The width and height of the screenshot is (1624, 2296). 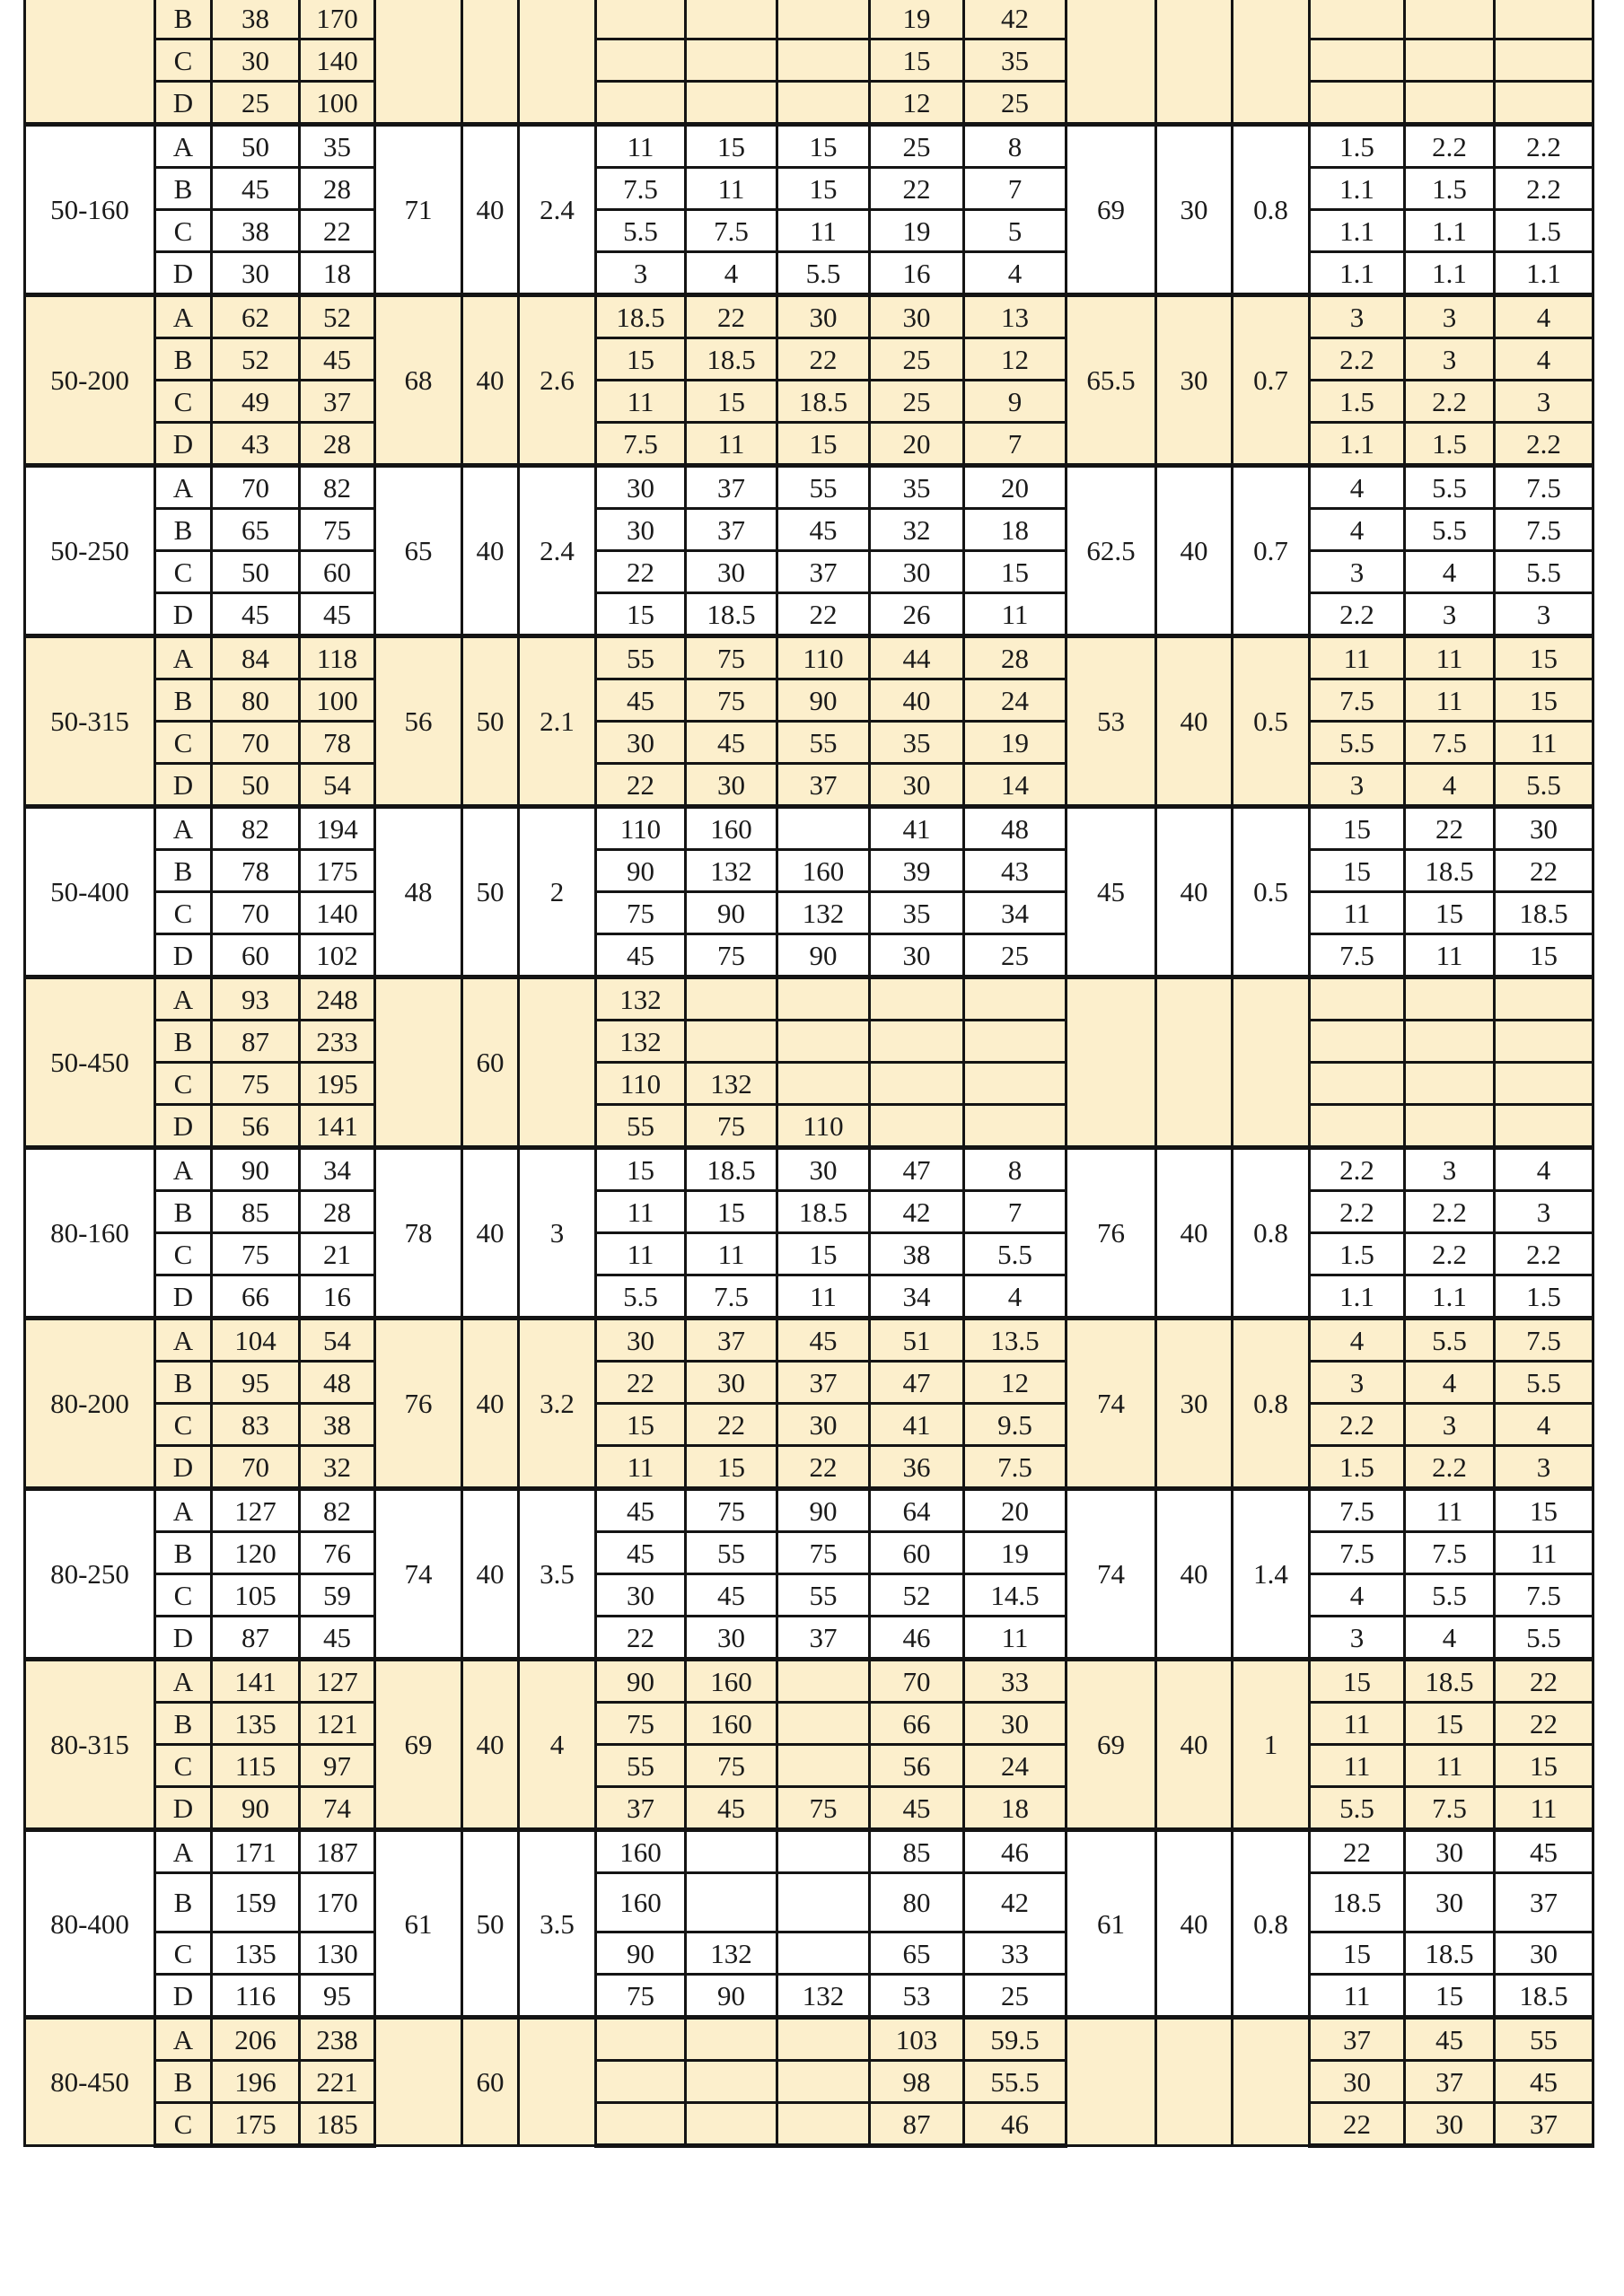 I want to click on model-cell: 50-200, so click(x=89, y=380).